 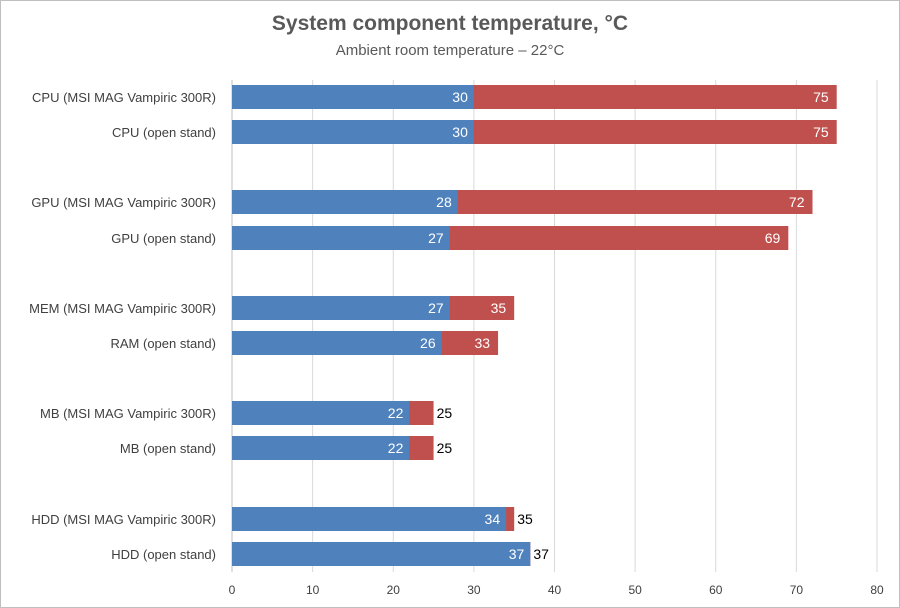 What do you see at coordinates (450, 23) in the screenshot?
I see `chart-title: System component temperature, °C` at bounding box center [450, 23].